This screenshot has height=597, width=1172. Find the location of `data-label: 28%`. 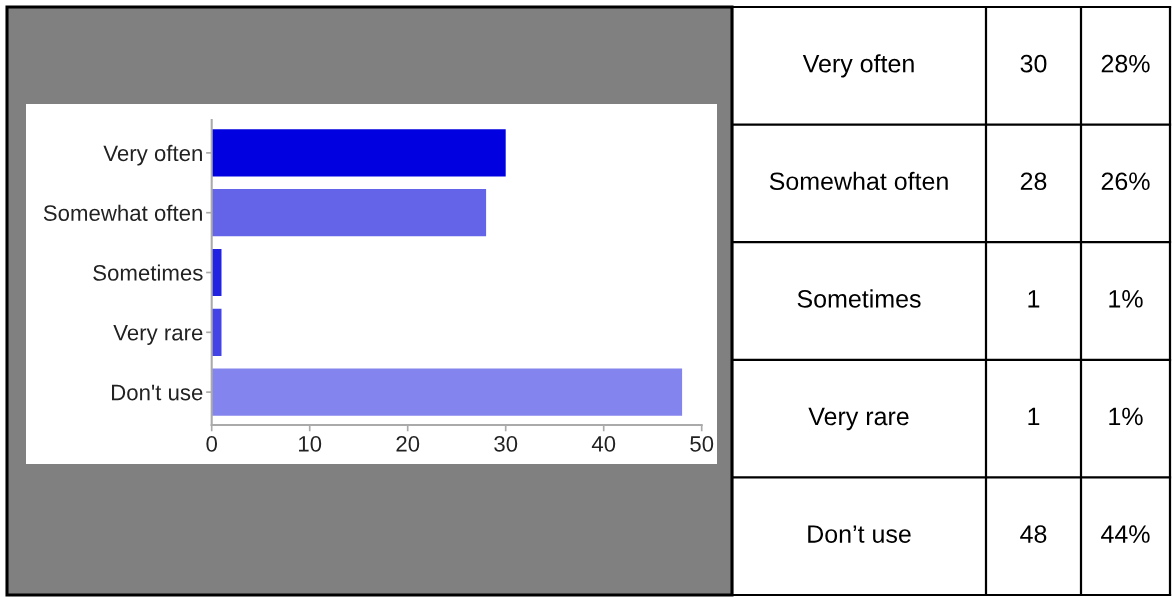

data-label: 28% is located at coordinates (1125, 63).